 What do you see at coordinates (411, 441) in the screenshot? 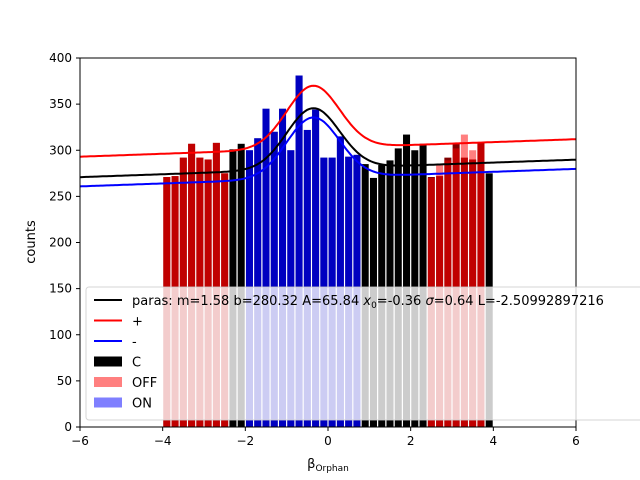
I see `x-tick-label: 2` at bounding box center [411, 441].